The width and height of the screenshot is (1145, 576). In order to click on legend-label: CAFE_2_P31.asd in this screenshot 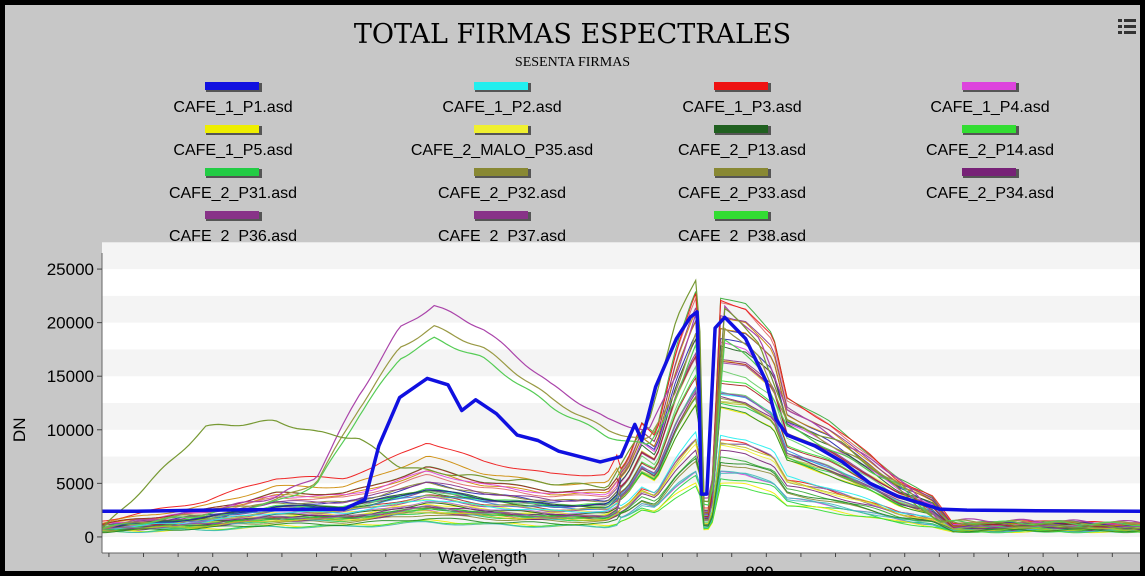, I will do `click(233, 193)`.